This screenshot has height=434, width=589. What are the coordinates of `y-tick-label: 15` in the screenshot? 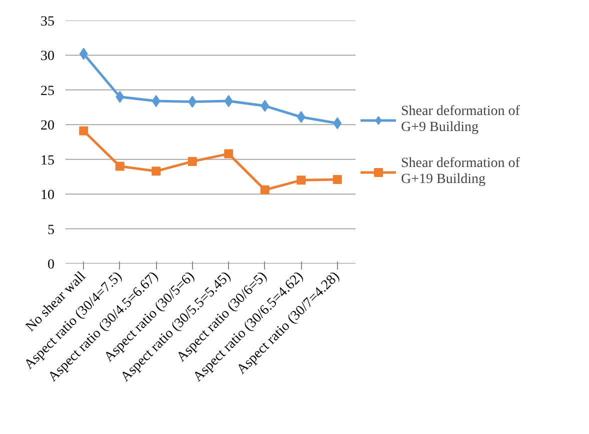 It's located at (47, 160).